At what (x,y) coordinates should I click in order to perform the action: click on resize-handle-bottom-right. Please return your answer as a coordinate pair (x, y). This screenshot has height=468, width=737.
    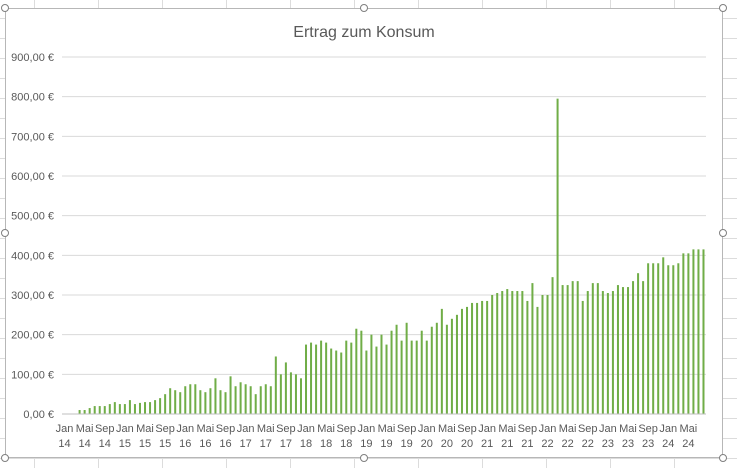
    Looking at the image, I should click on (723, 458).